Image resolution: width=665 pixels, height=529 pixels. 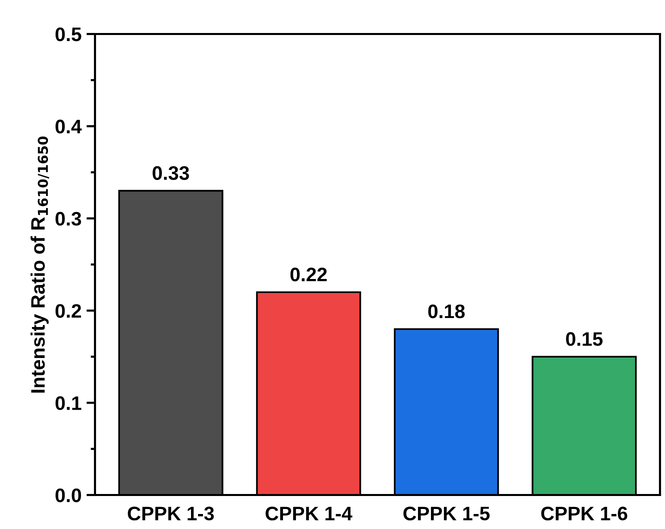 What do you see at coordinates (584, 339) in the screenshot?
I see `data-label: 0.15` at bounding box center [584, 339].